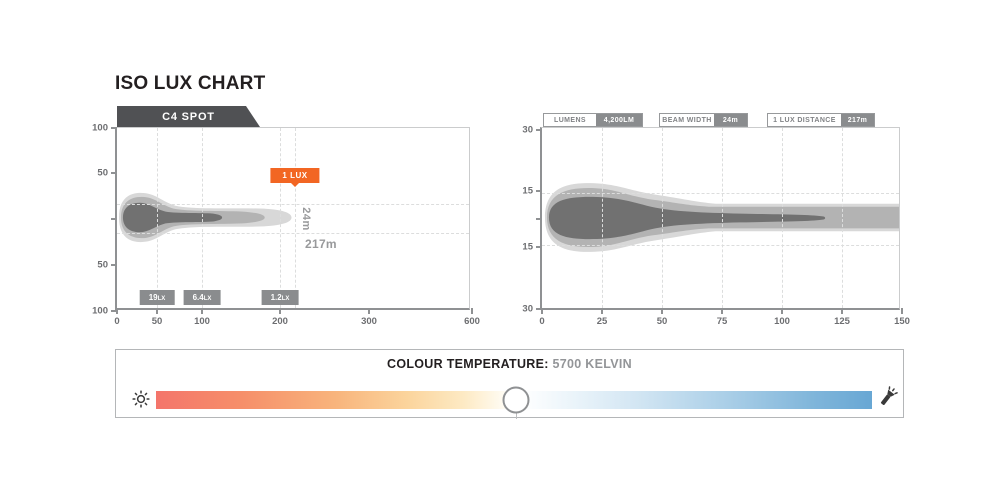 The image size is (990, 493). Describe the element at coordinates (804, 120) in the screenshot. I see `stat-label: 1 LUX DISTANCE` at that location.